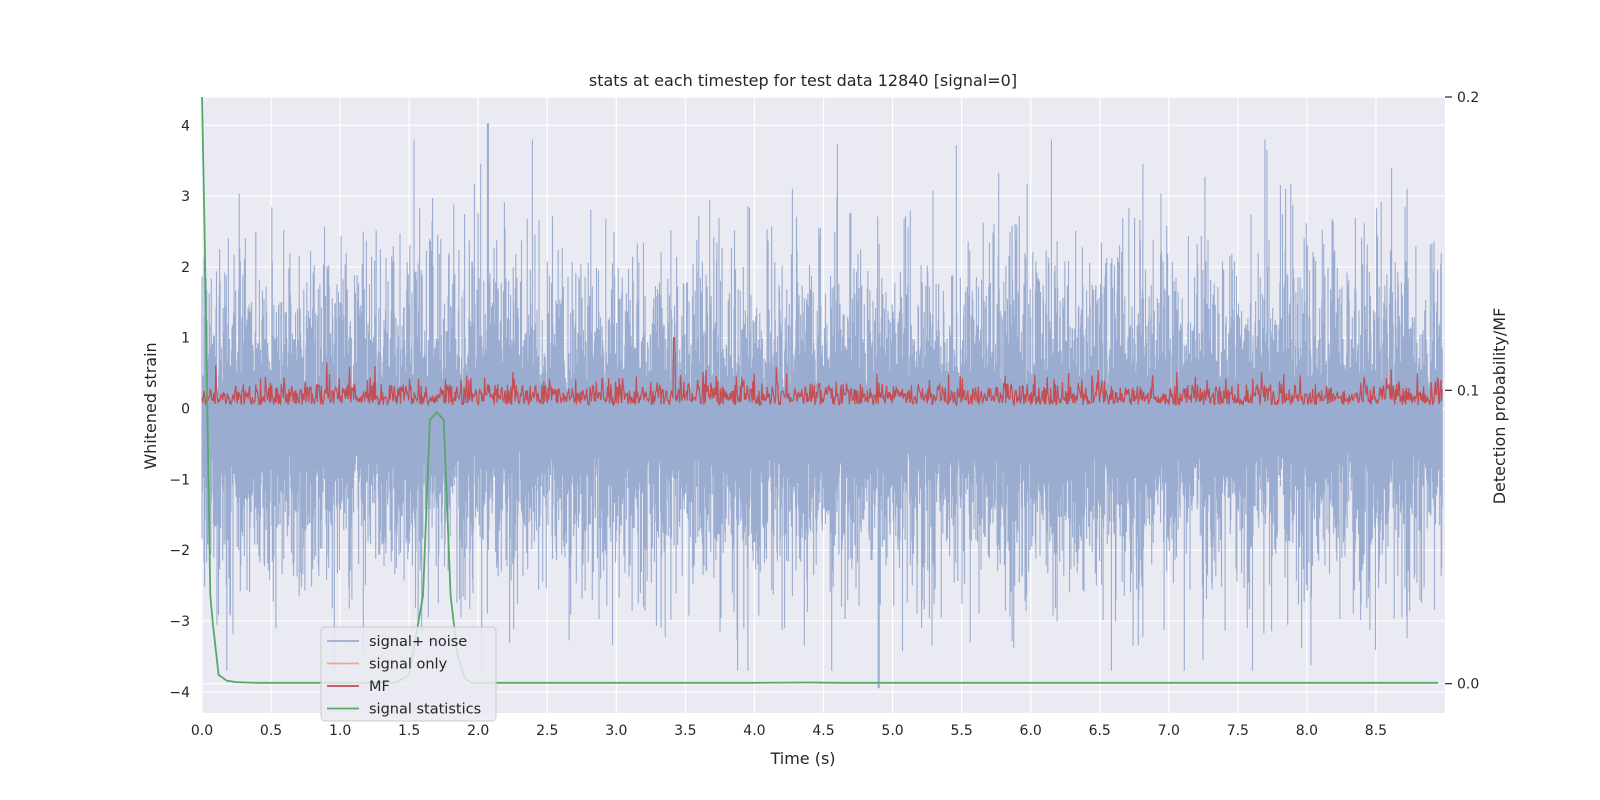 This screenshot has height=800, width=1600. Describe the element at coordinates (271, 731) in the screenshot. I see `x-tick-label: 0.5` at that location.